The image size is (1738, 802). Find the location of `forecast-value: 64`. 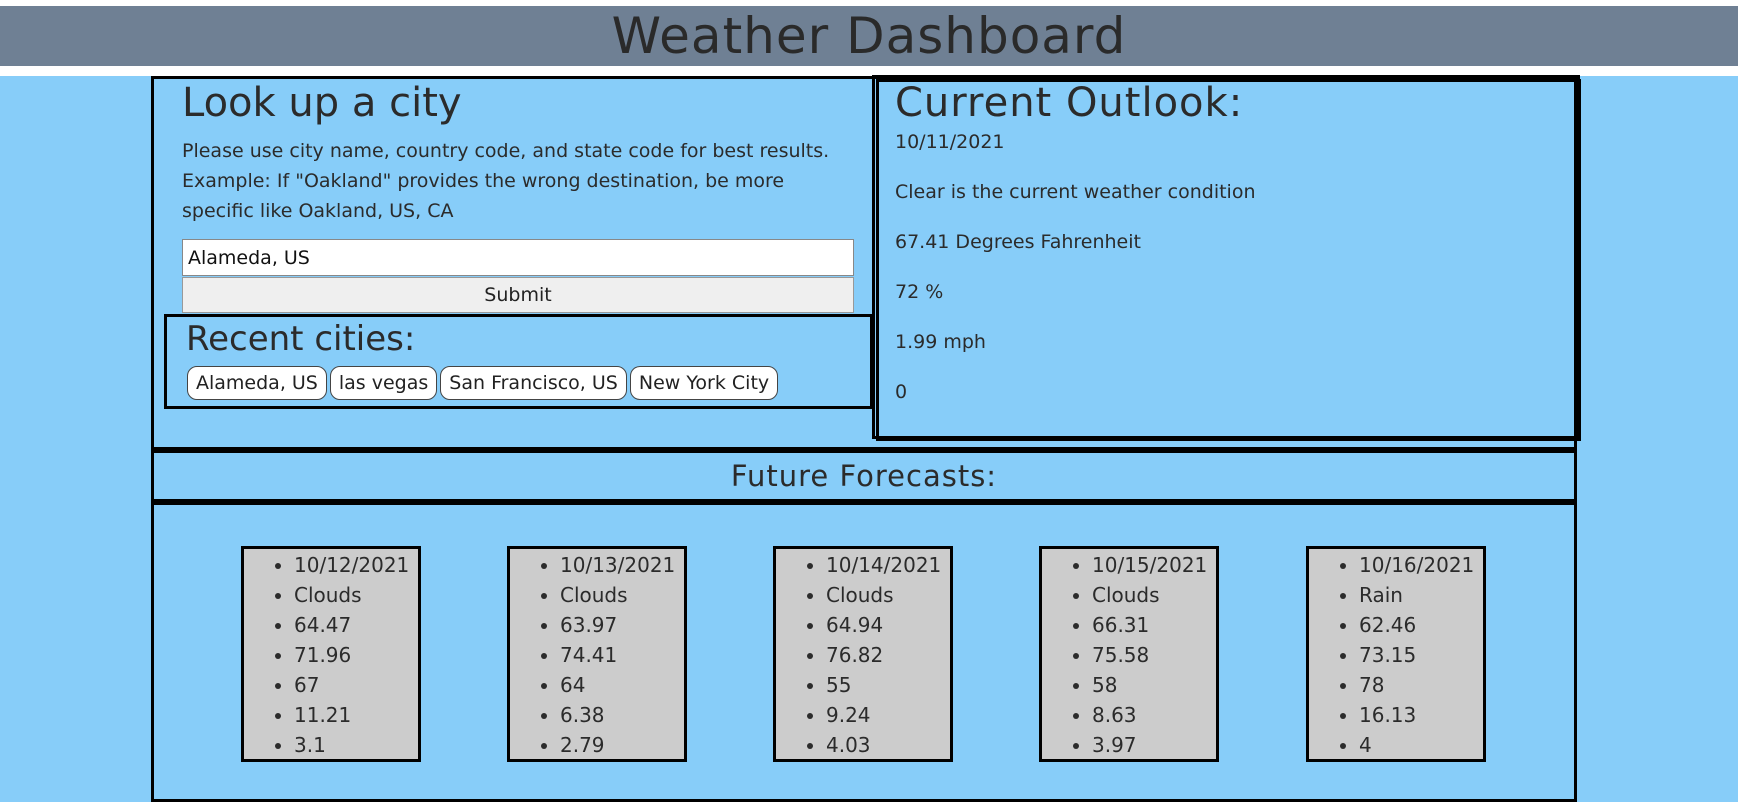

forecast-value: 64 is located at coordinates (622, 685).